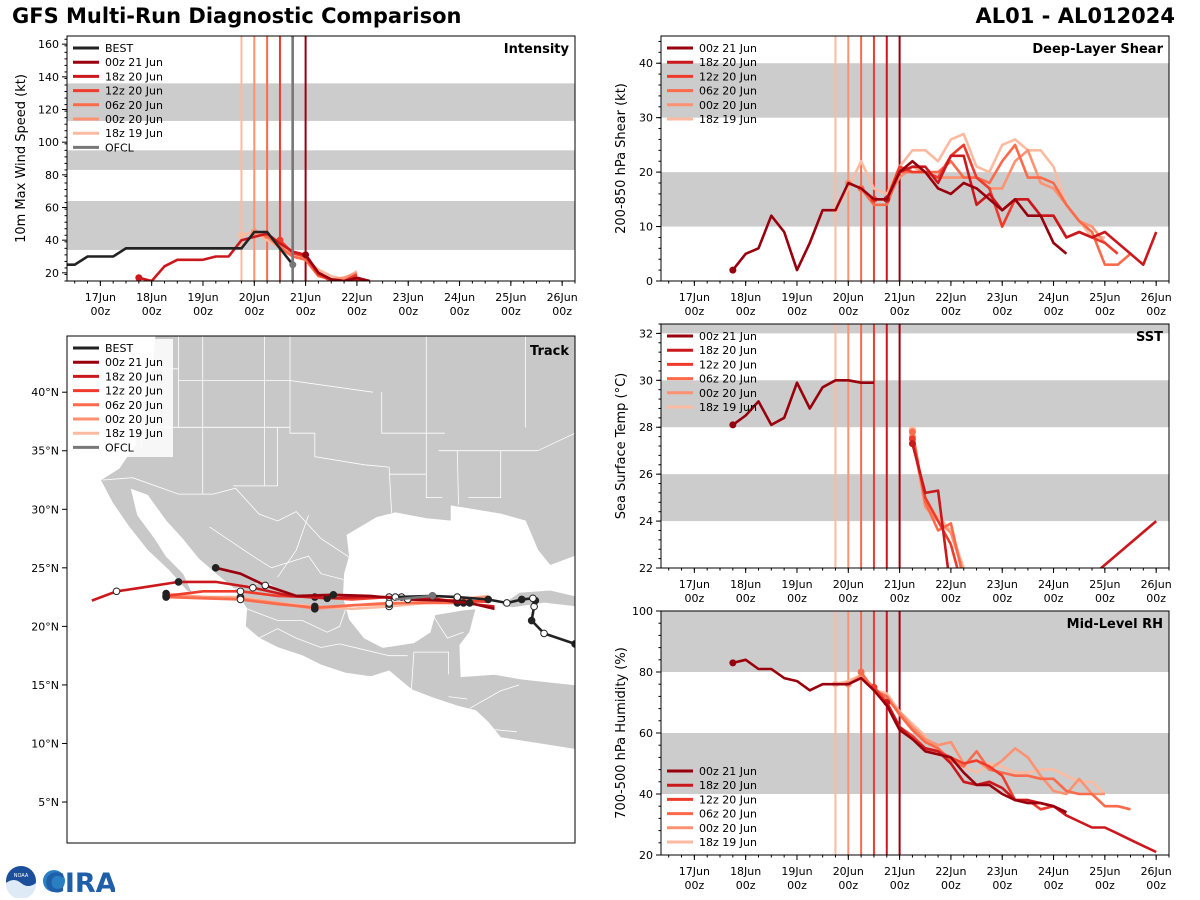 Image resolution: width=1200 pixels, height=900 pixels. What do you see at coordinates (646, 672) in the screenshot?
I see `y-tick-label: 80` at bounding box center [646, 672].